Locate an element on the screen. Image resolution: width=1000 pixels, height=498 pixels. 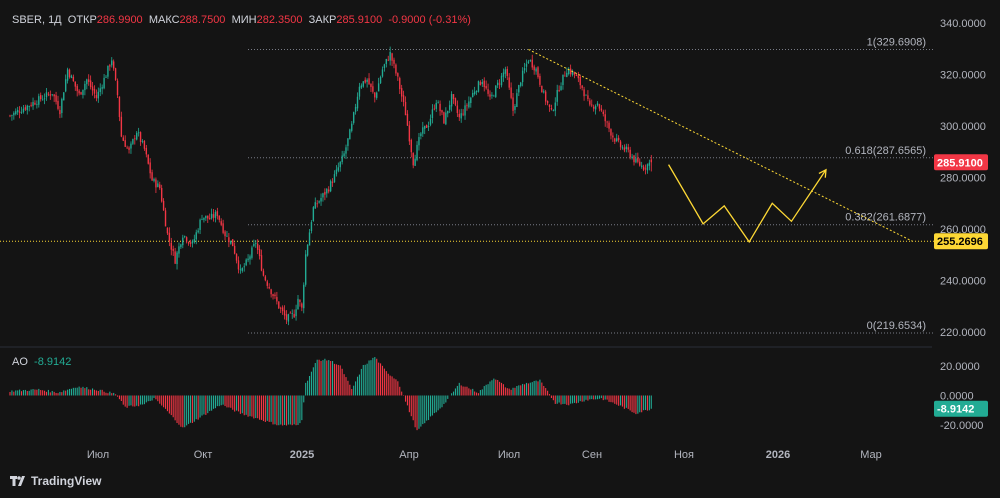
projection-line is located at coordinates (747, 204).